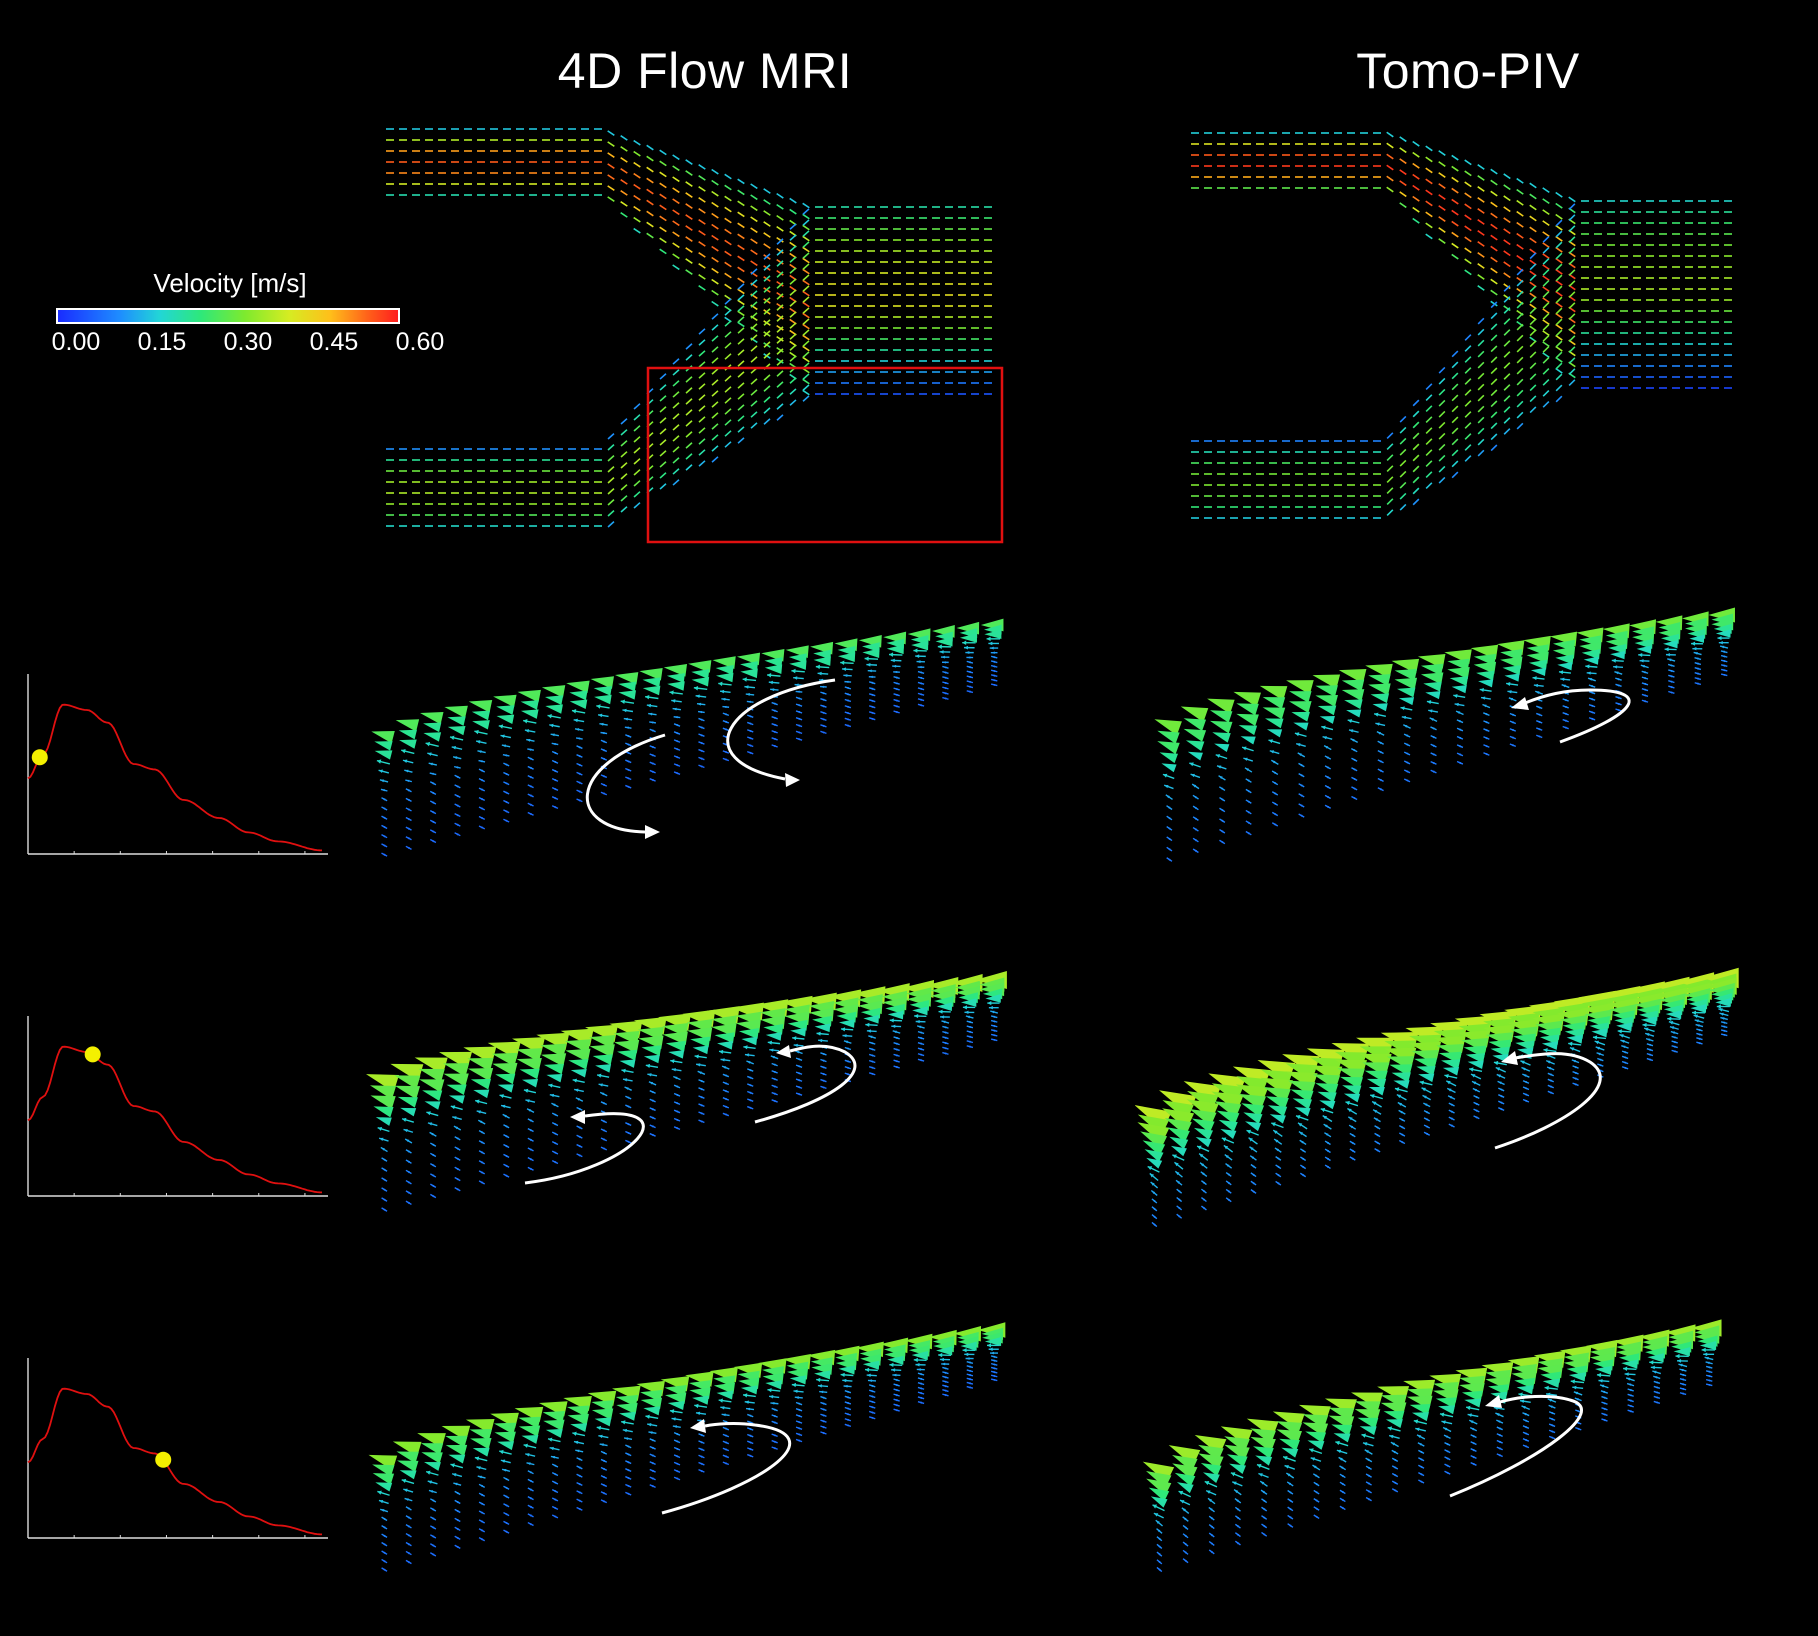  I want to click on region-of-interest-box, so click(825, 455).